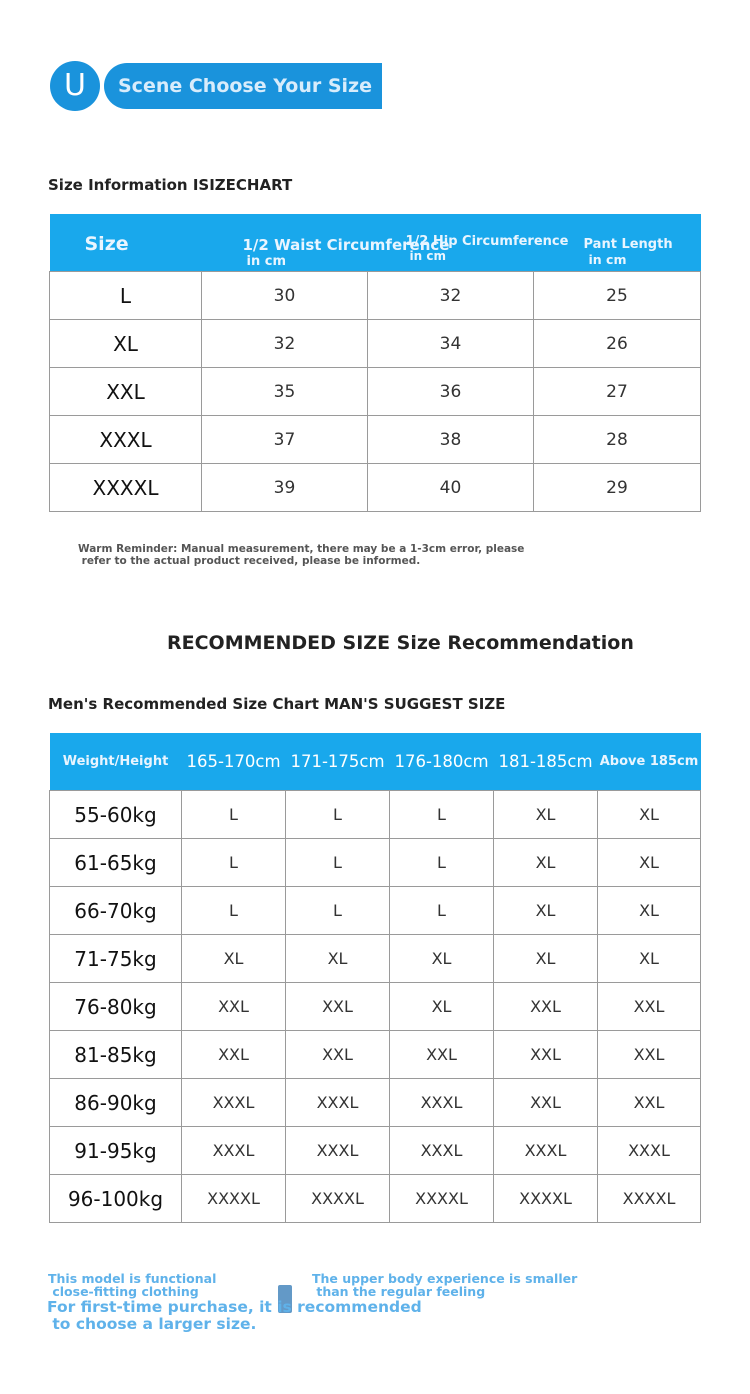  I want to click on waist-cell: 35, so click(284, 391).